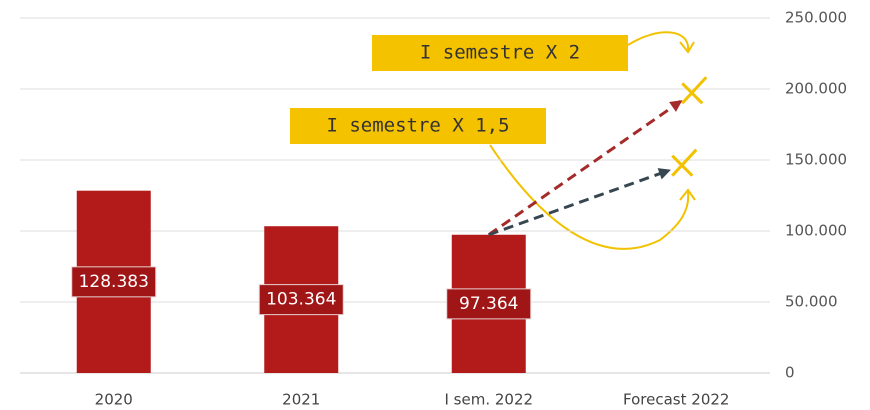 The height and width of the screenshot is (410, 870). What do you see at coordinates (816, 231) in the screenshot?
I see `y-tick-label: 100.000` at bounding box center [816, 231].